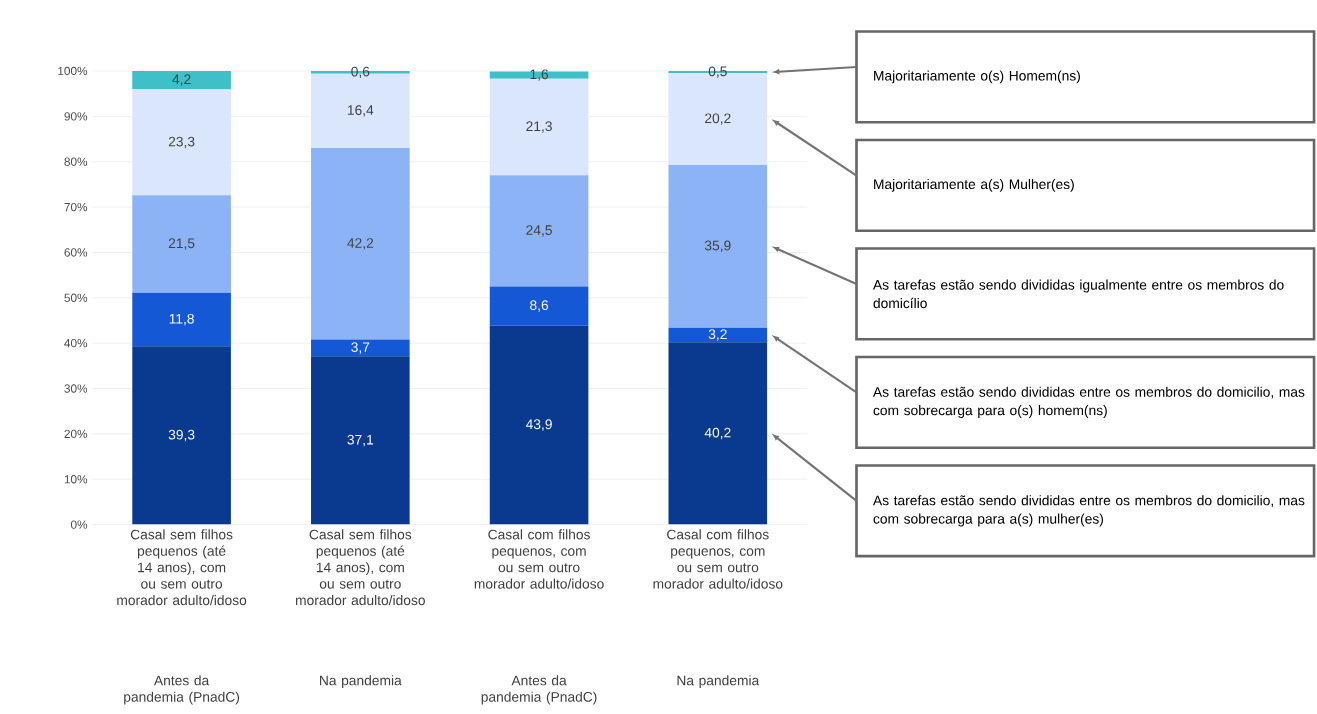 This screenshot has height=714, width=1317. Describe the element at coordinates (76, 343) in the screenshot. I see `y-tick-label: 40%` at that location.